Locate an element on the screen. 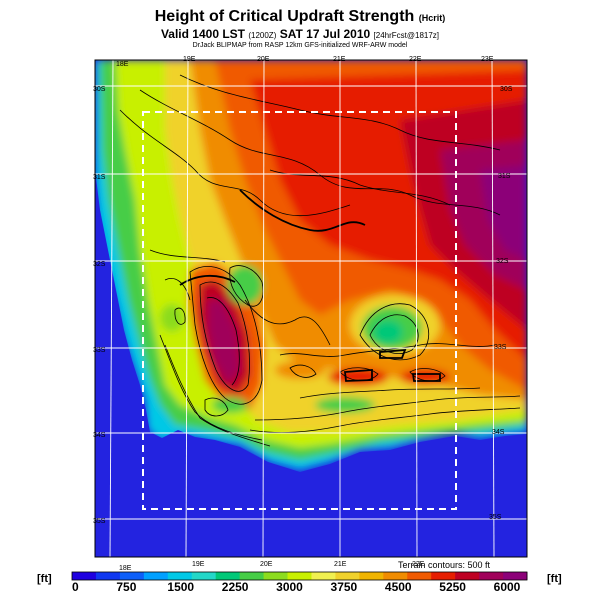 Image resolution: width=600 pixels, height=600 pixels. colorbar-tick-label: 3750 is located at coordinates (344, 587).